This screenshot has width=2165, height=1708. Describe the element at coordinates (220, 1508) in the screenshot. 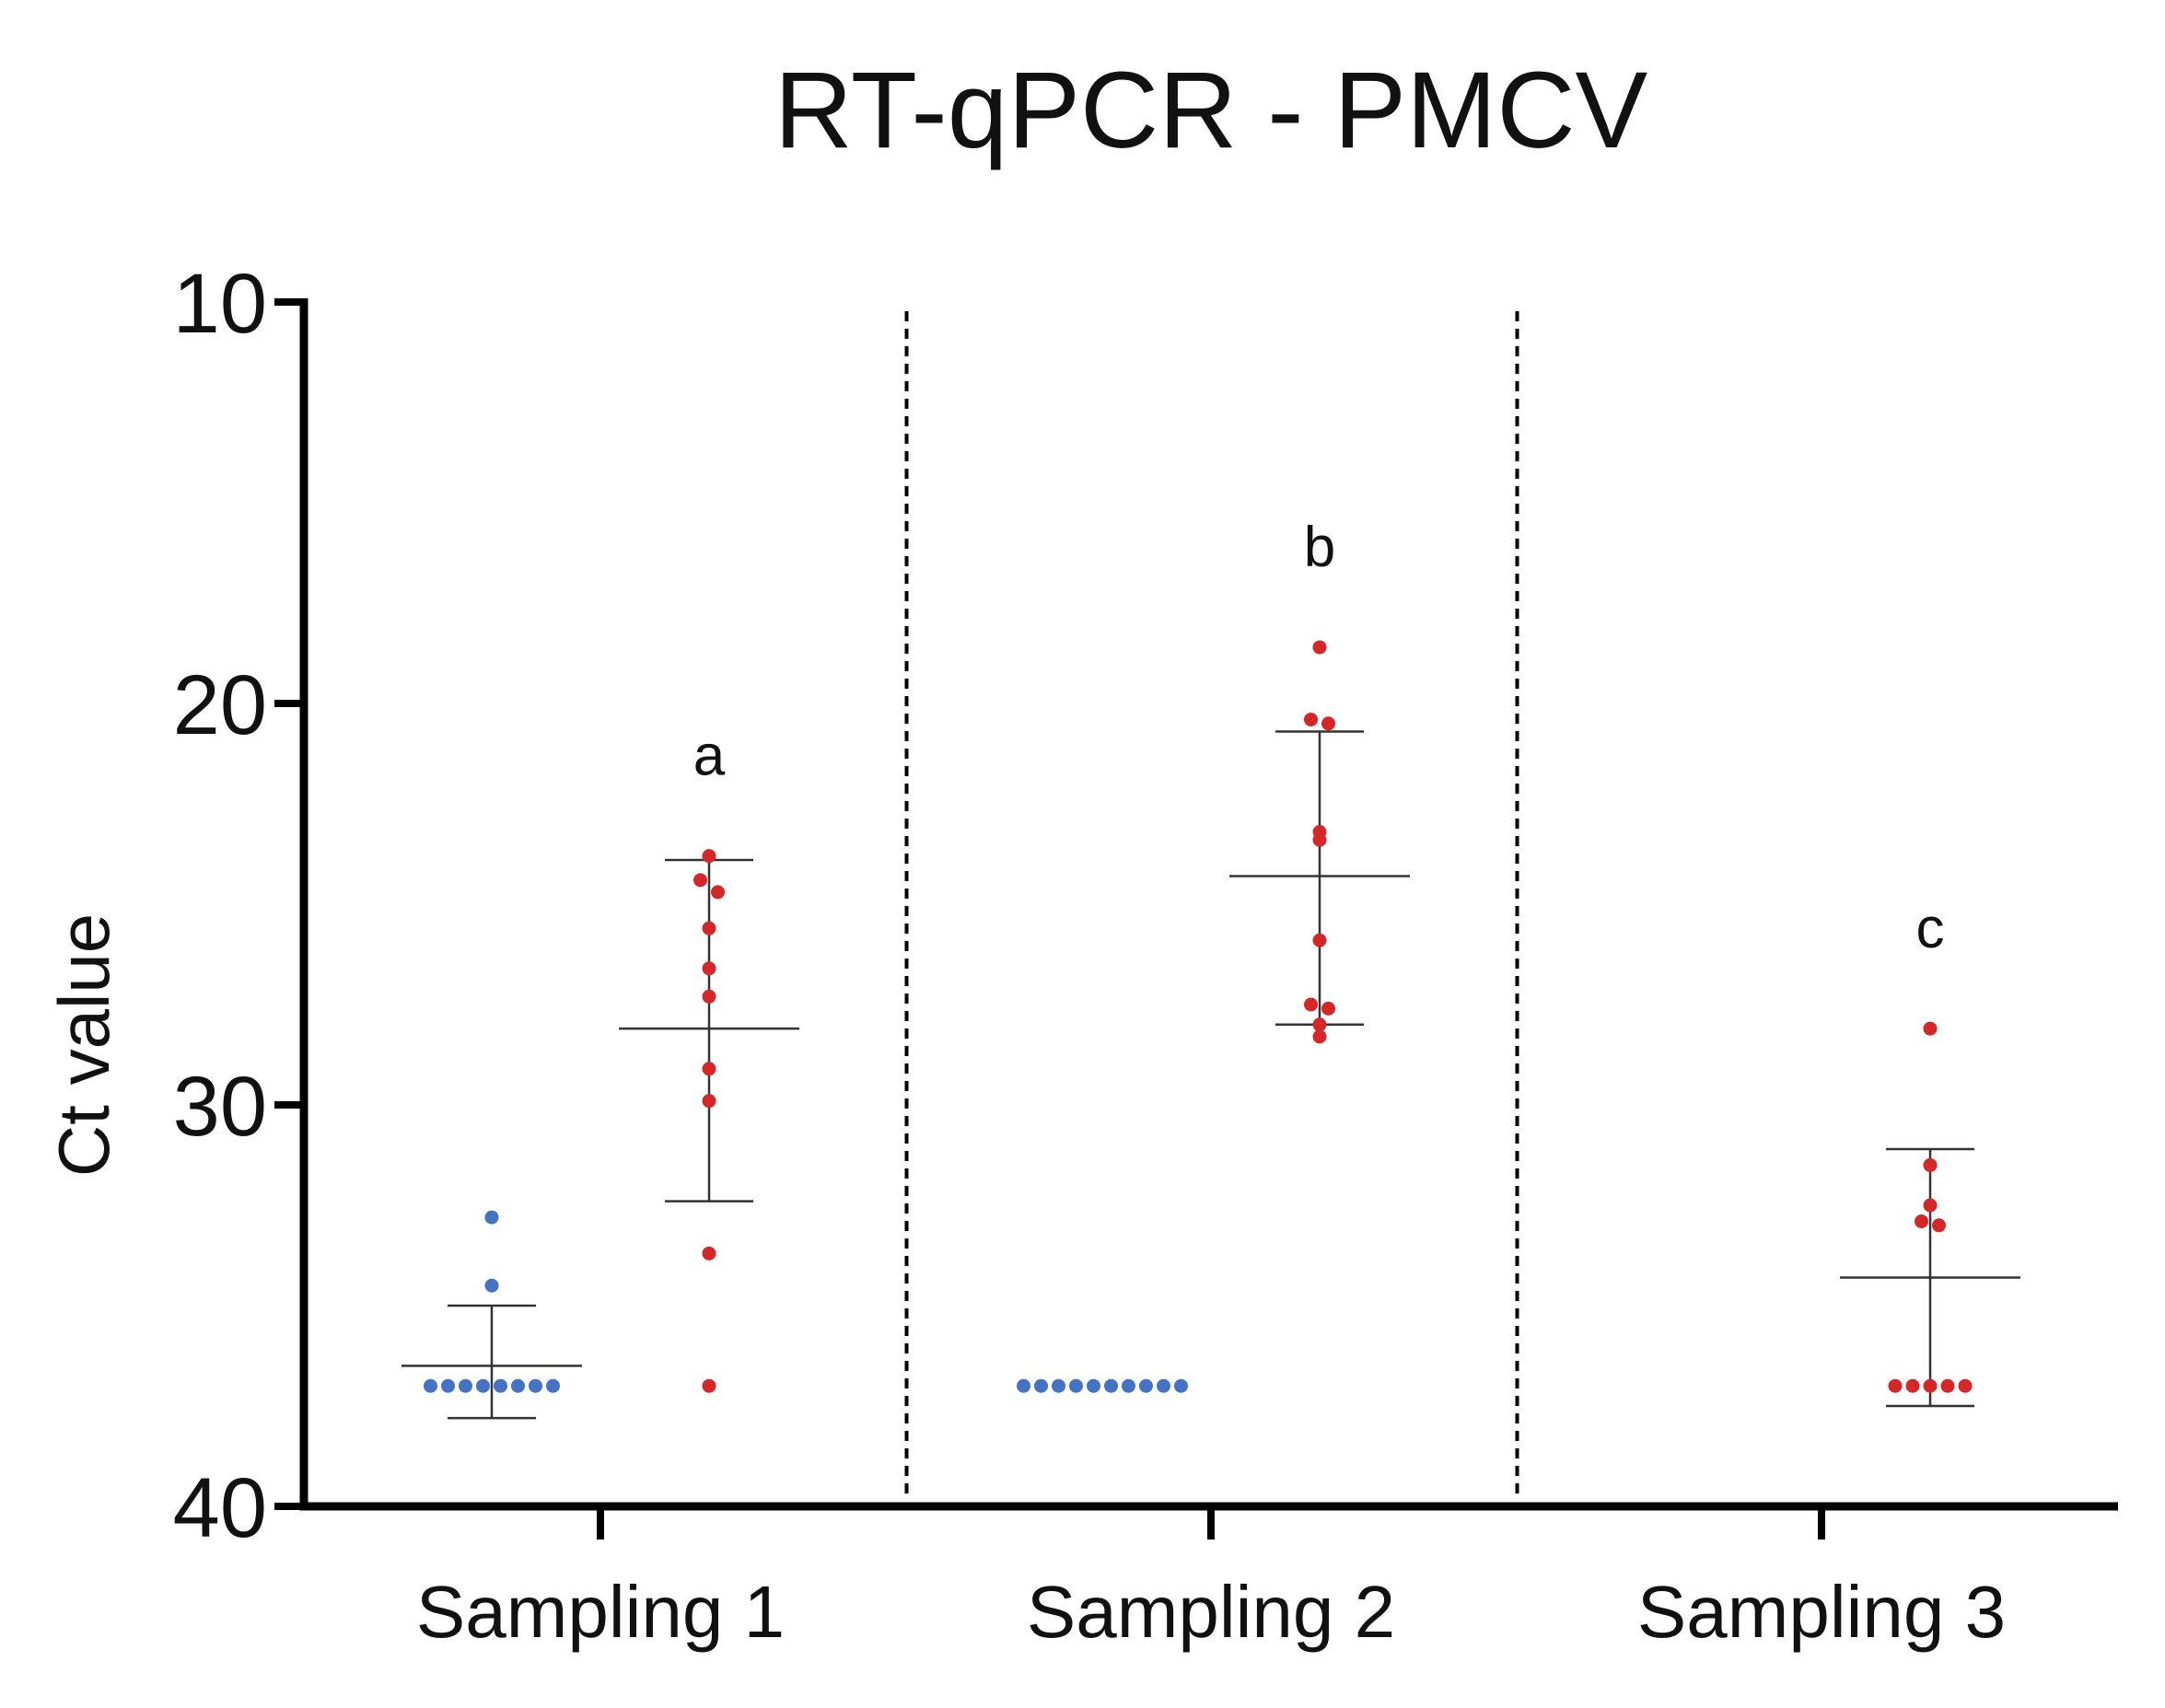

I see `y-tick-label: 40` at that location.